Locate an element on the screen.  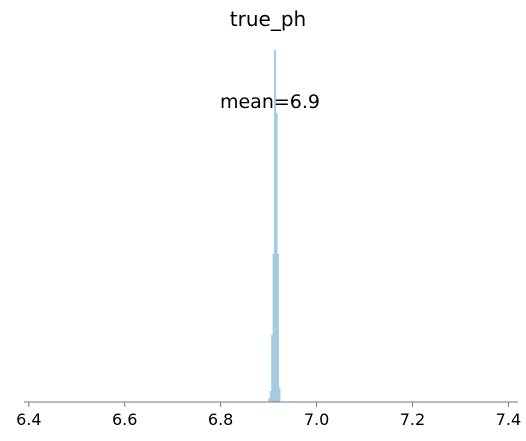
x-tick-label-4: 7.2 is located at coordinates (412, 419).